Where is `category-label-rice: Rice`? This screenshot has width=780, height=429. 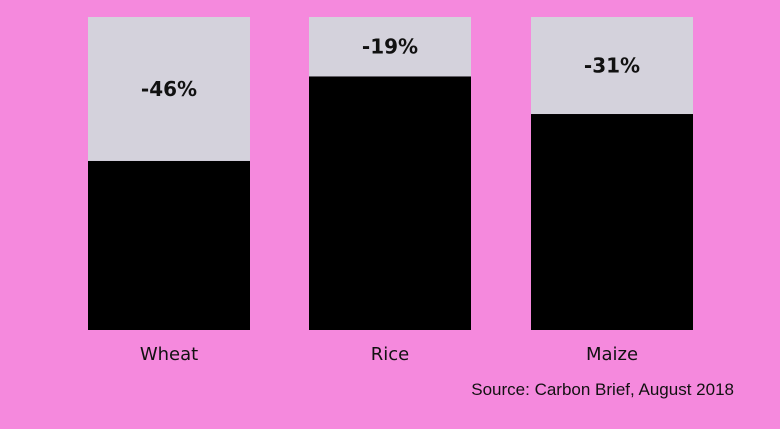
category-label-rice: Rice is located at coordinates (390, 354).